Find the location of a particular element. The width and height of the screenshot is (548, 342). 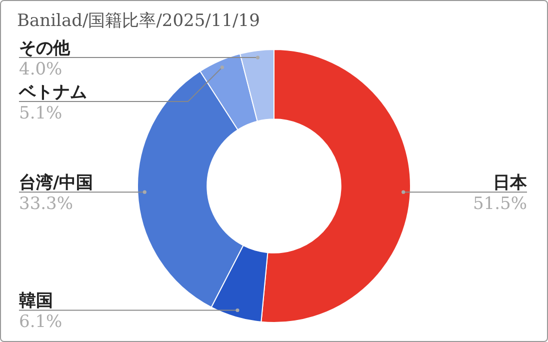

data-label: 33.3% is located at coordinates (46, 204).